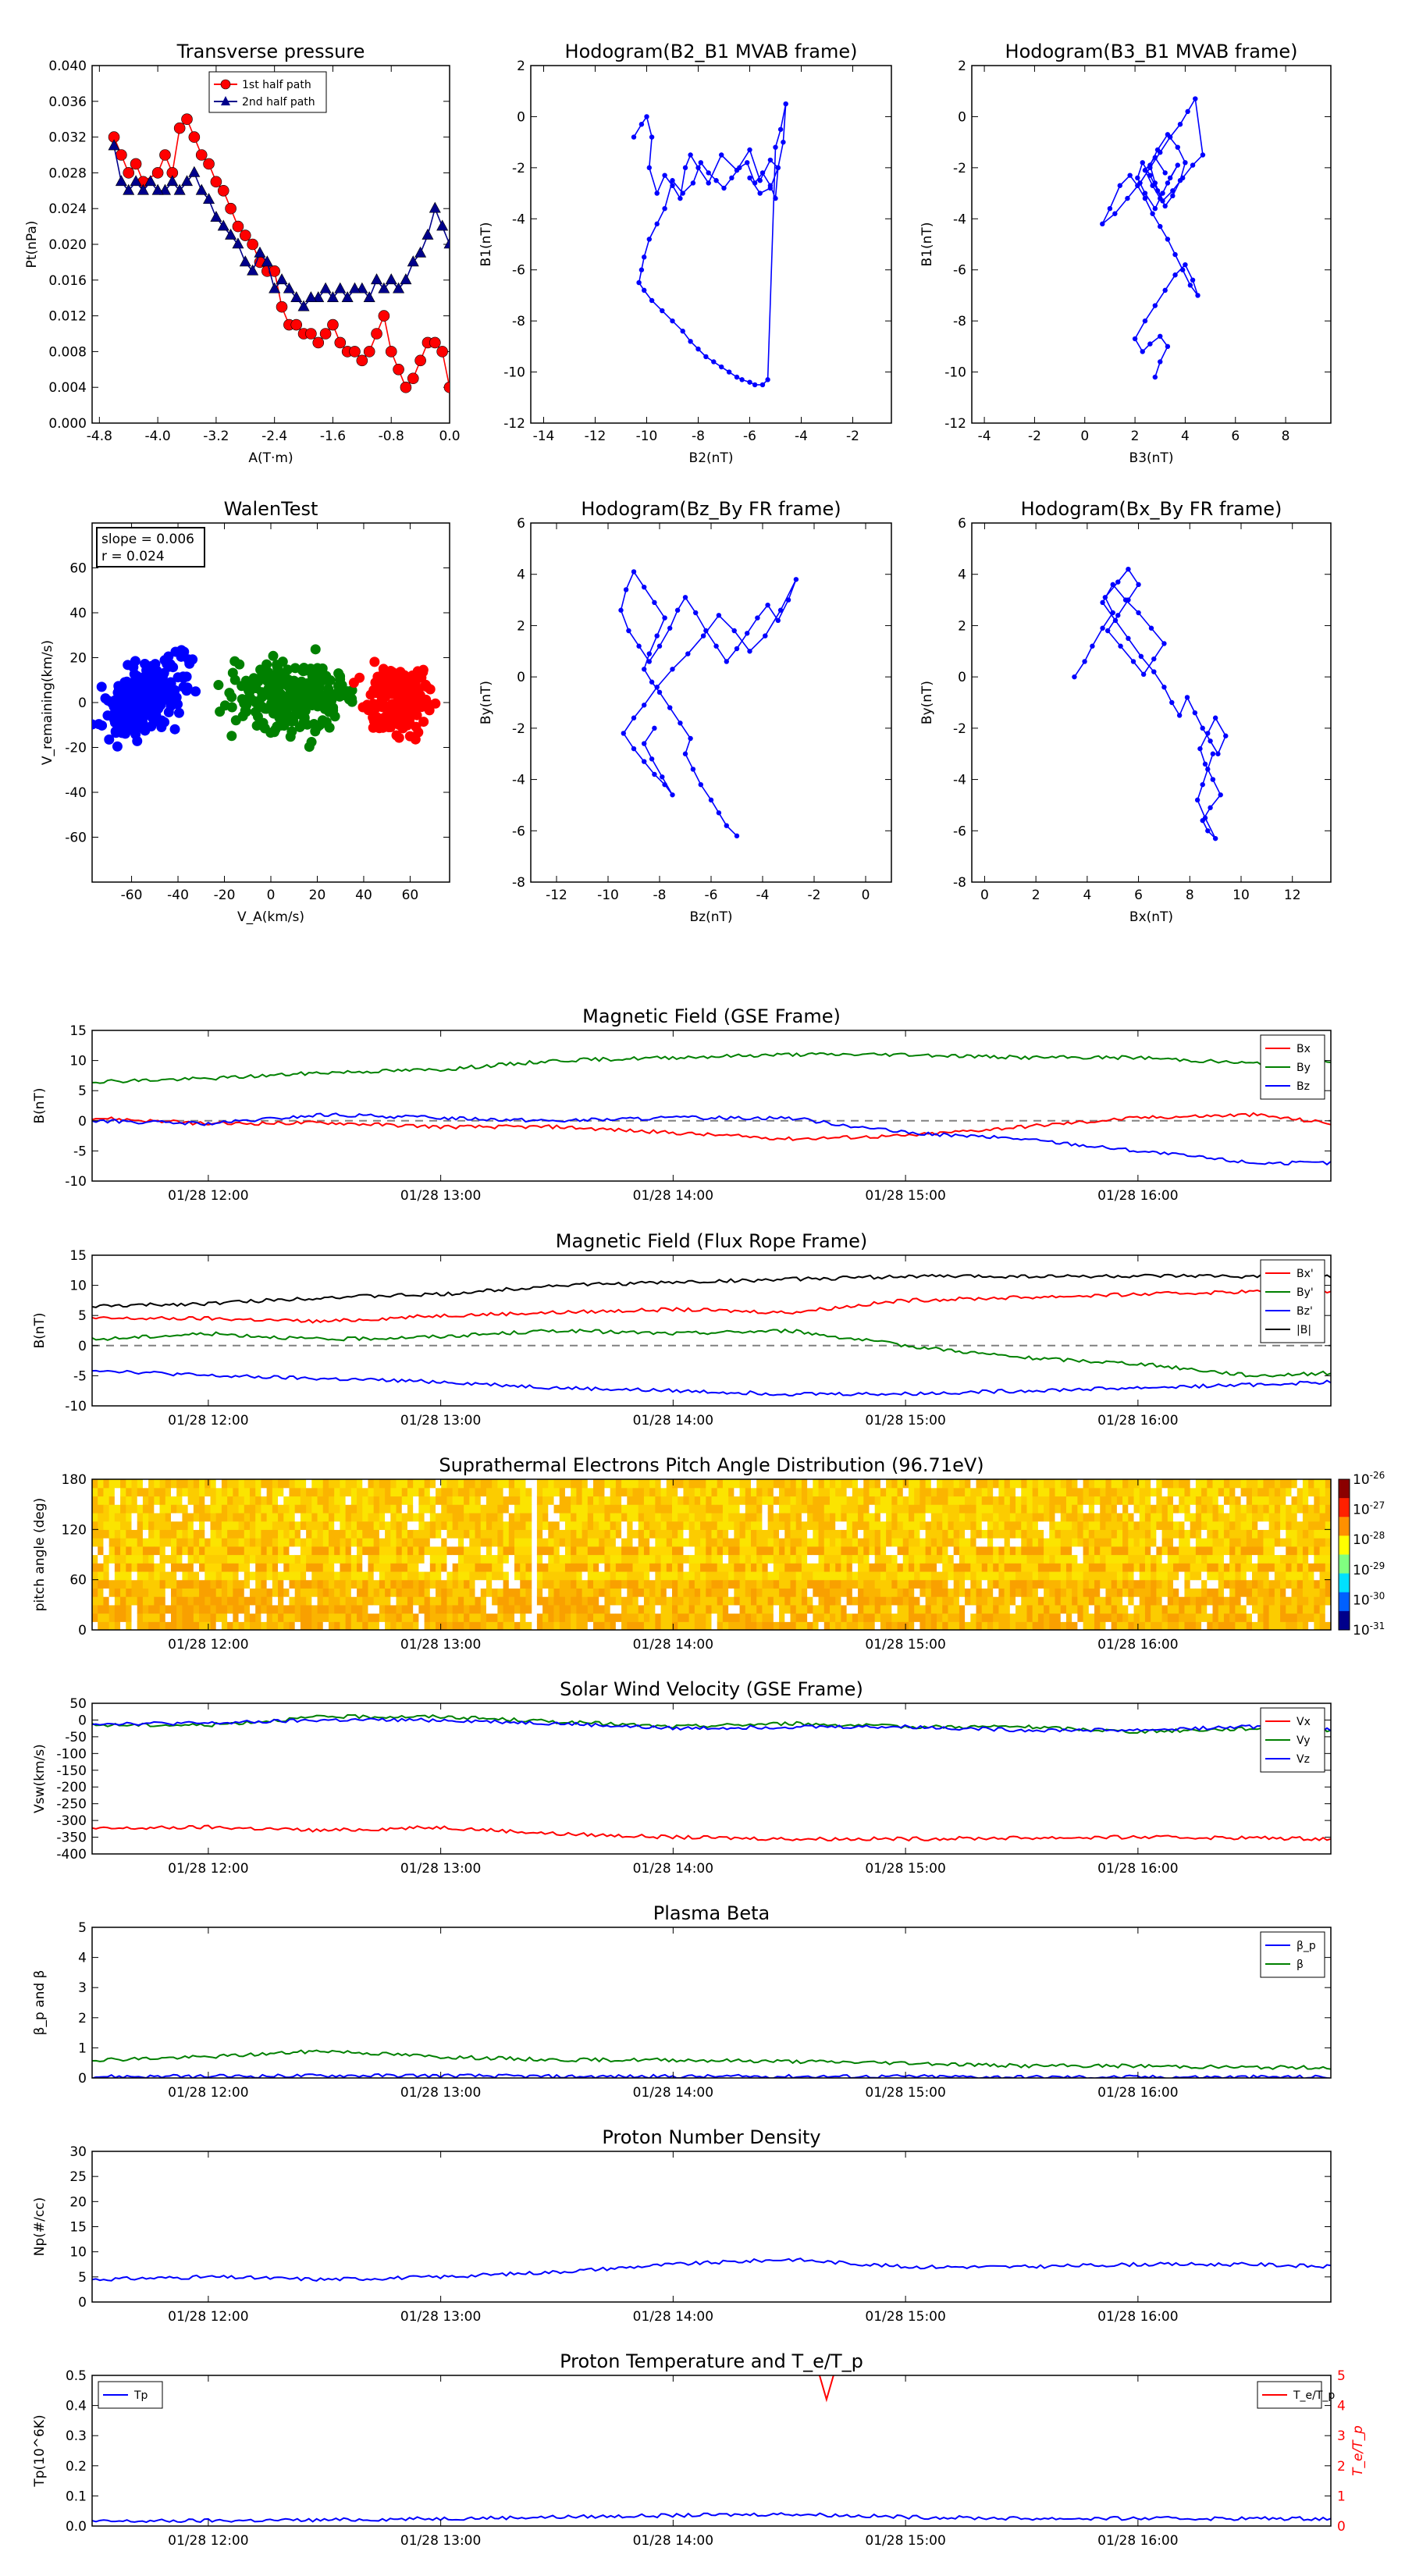 The height and width of the screenshot is (2576, 1405). What do you see at coordinates (68, 281) in the screenshot?
I see `y-tick-label: 0.016` at bounding box center [68, 281].